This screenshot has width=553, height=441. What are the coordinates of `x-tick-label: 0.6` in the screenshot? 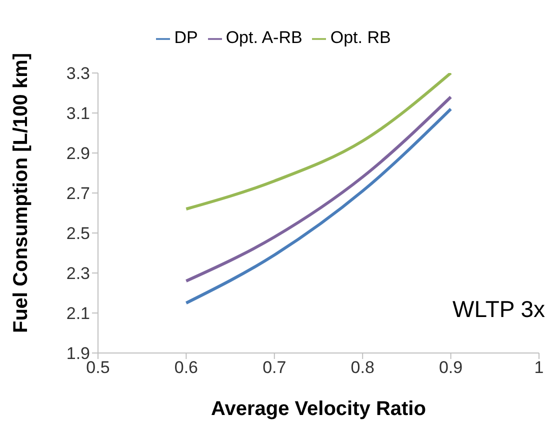 It's located at (186, 368).